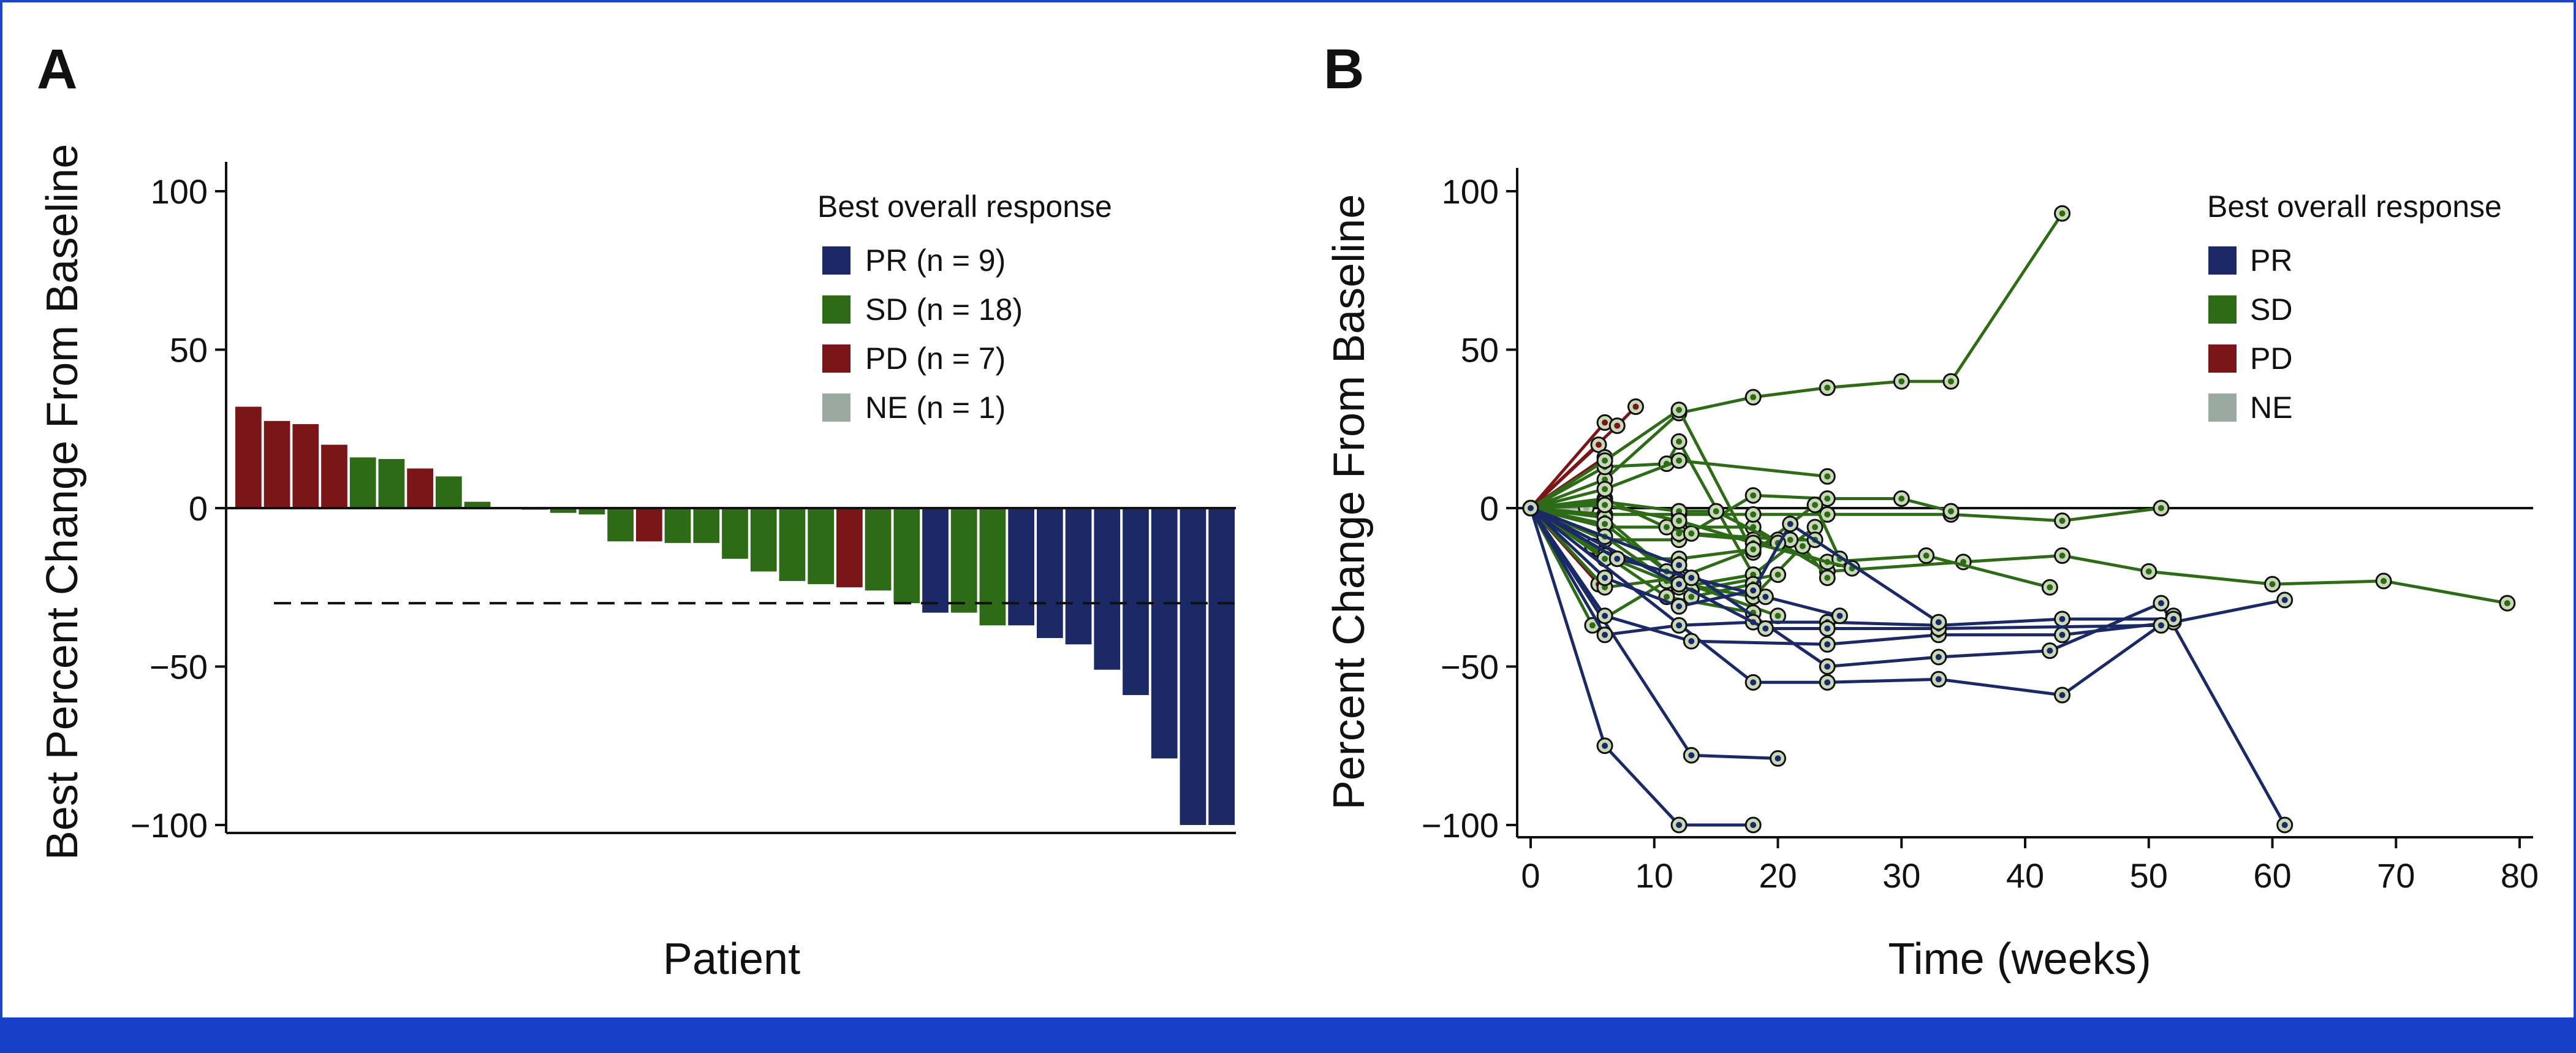  What do you see at coordinates (1344, 69) in the screenshot?
I see `panel-b-label: B` at bounding box center [1344, 69].